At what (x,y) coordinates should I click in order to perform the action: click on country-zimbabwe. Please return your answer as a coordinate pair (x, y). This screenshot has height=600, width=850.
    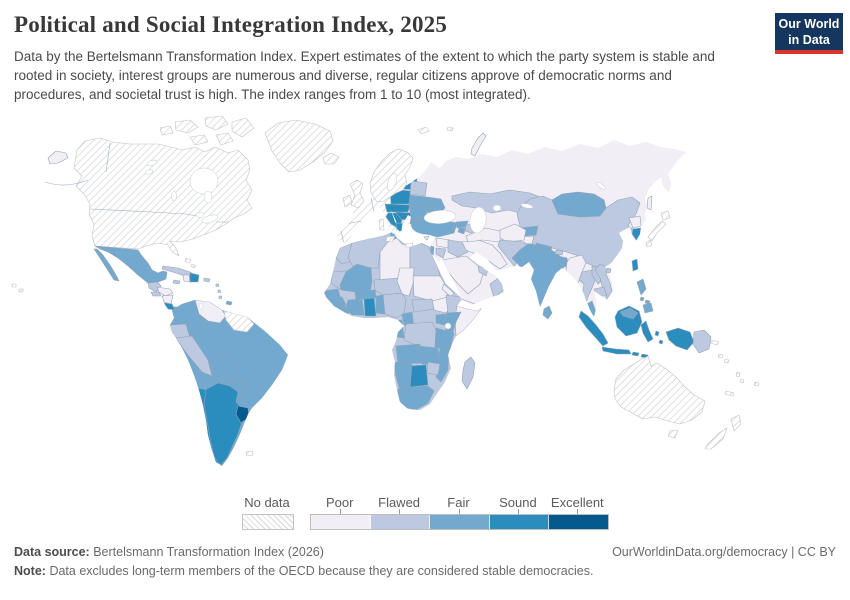
    Looking at the image, I should click on (433, 368).